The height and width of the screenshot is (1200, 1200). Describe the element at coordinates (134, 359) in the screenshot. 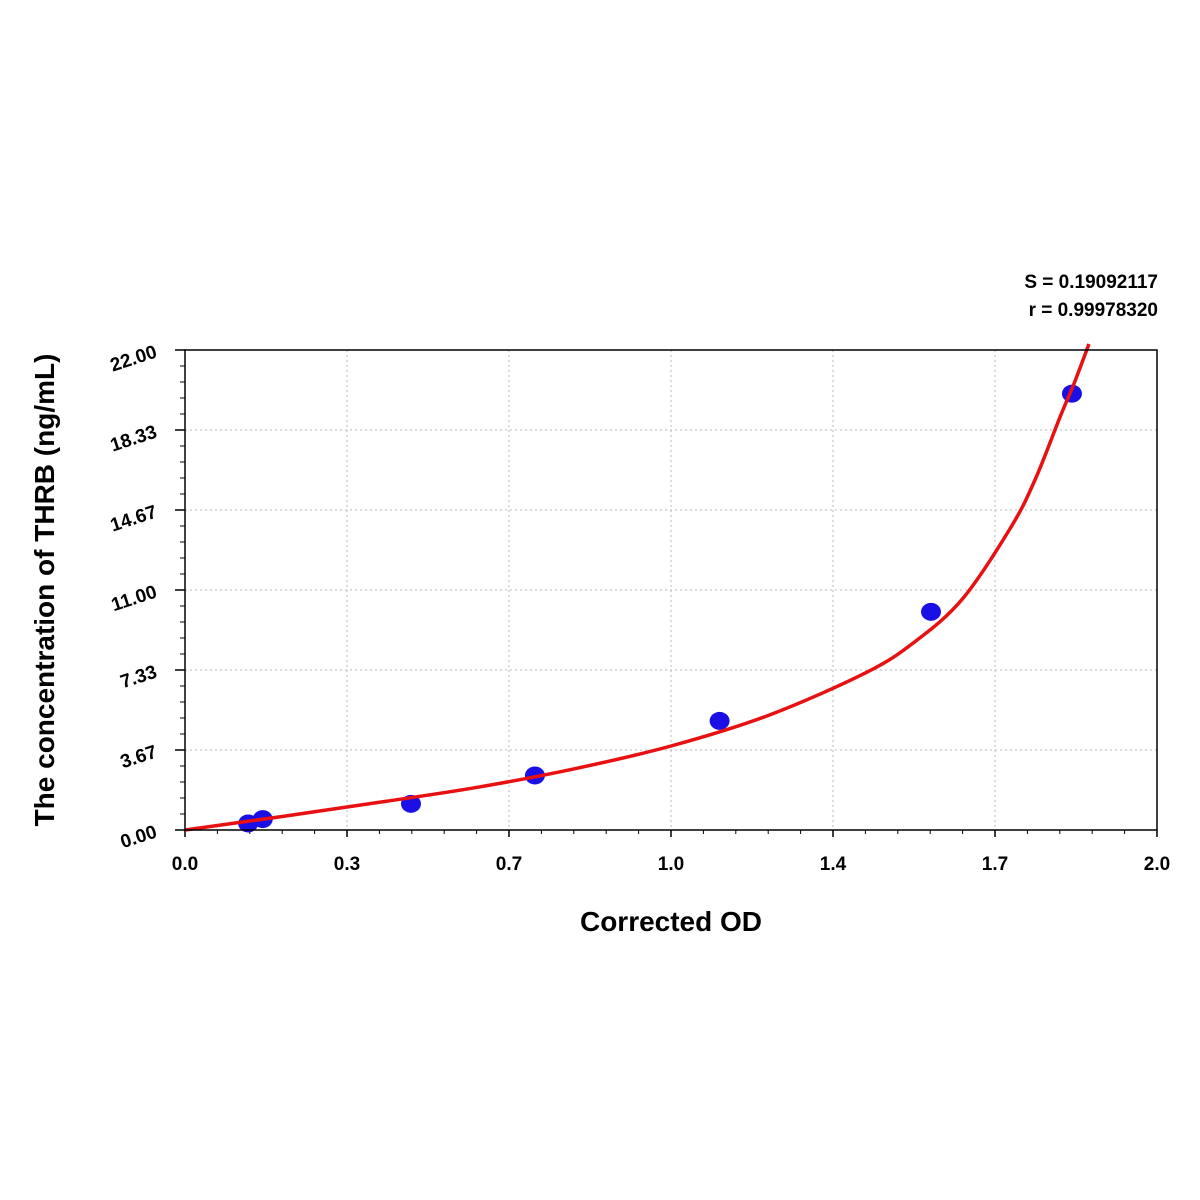

I see `y-tick-label: 22.00` at that location.